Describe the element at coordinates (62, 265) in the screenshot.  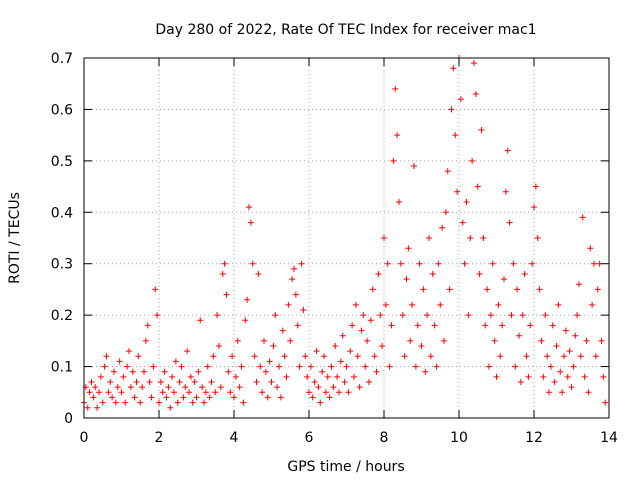
I see `y-tick-label: 0.3` at that location.